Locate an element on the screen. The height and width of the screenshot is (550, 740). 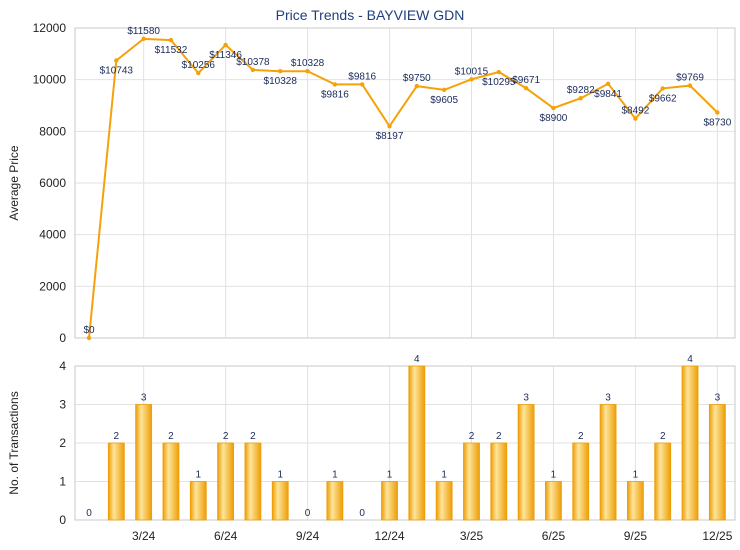
price-y-tick-label: 12000 is located at coordinates (50, 28).